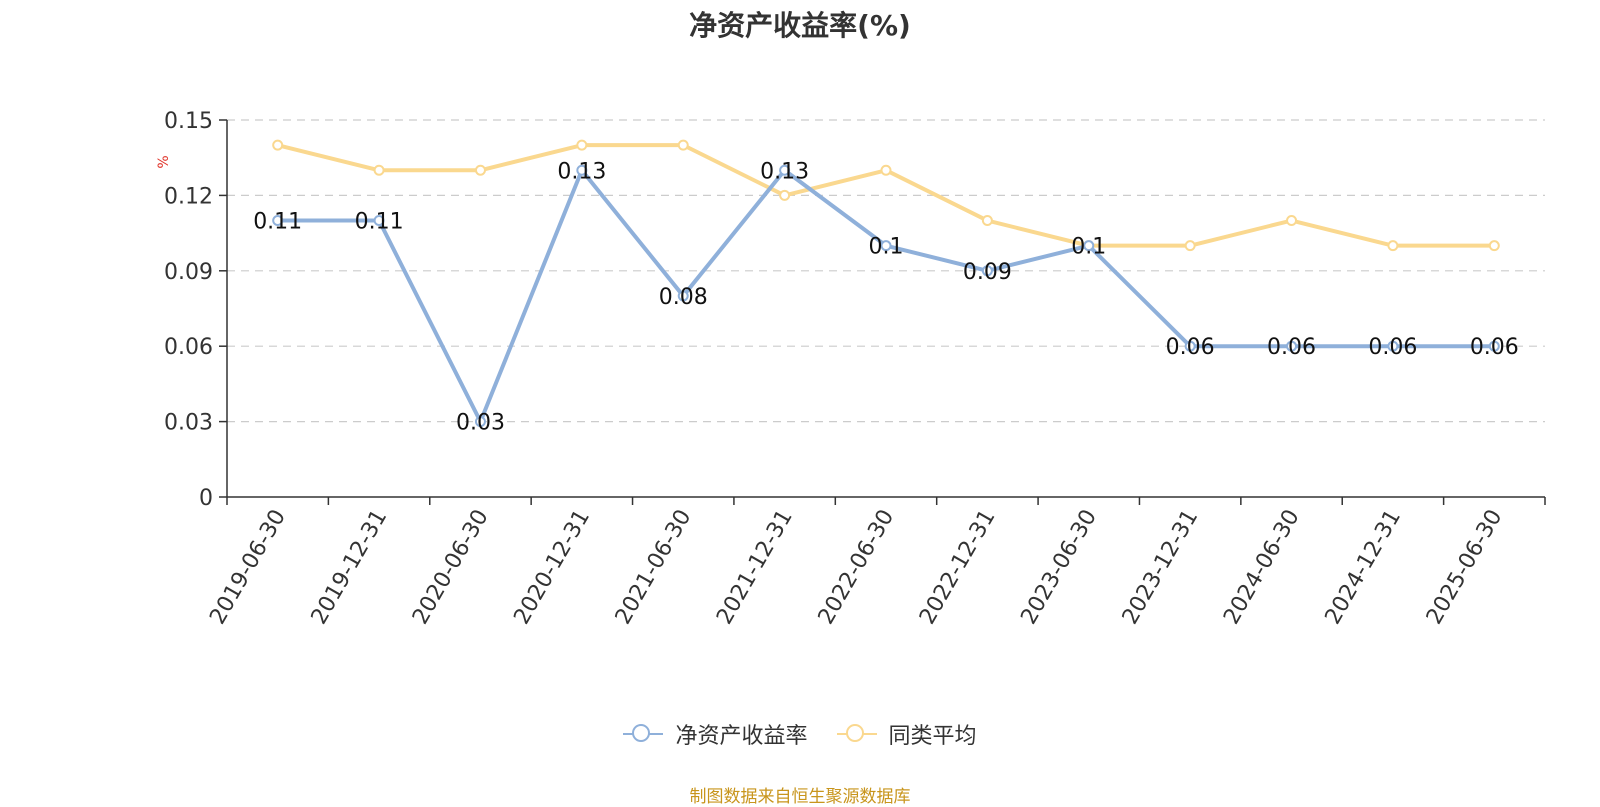  Describe the element at coordinates (741, 736) in the screenshot. I see `legend-label-roe: 净资产收益率` at that location.